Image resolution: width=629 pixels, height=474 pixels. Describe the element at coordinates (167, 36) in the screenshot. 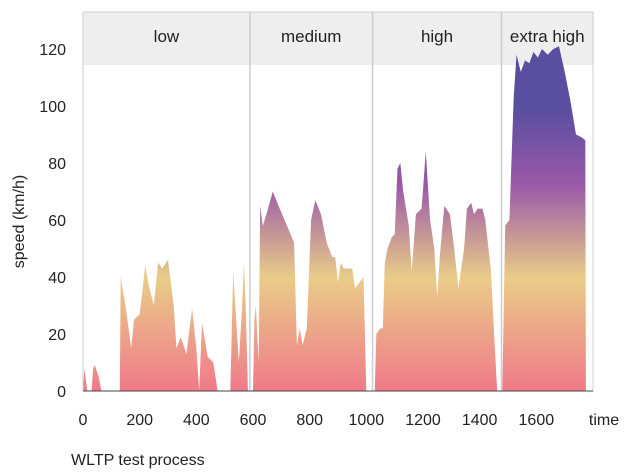

I see `phase-label-low: low` at that location.